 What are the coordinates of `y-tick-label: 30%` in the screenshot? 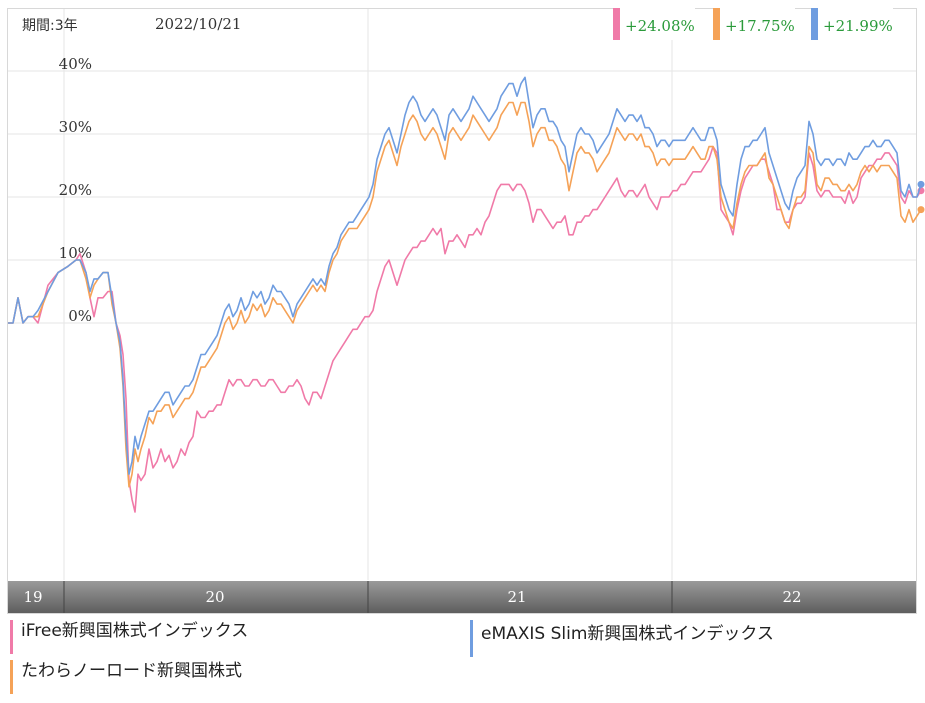 It's located at (75, 127).